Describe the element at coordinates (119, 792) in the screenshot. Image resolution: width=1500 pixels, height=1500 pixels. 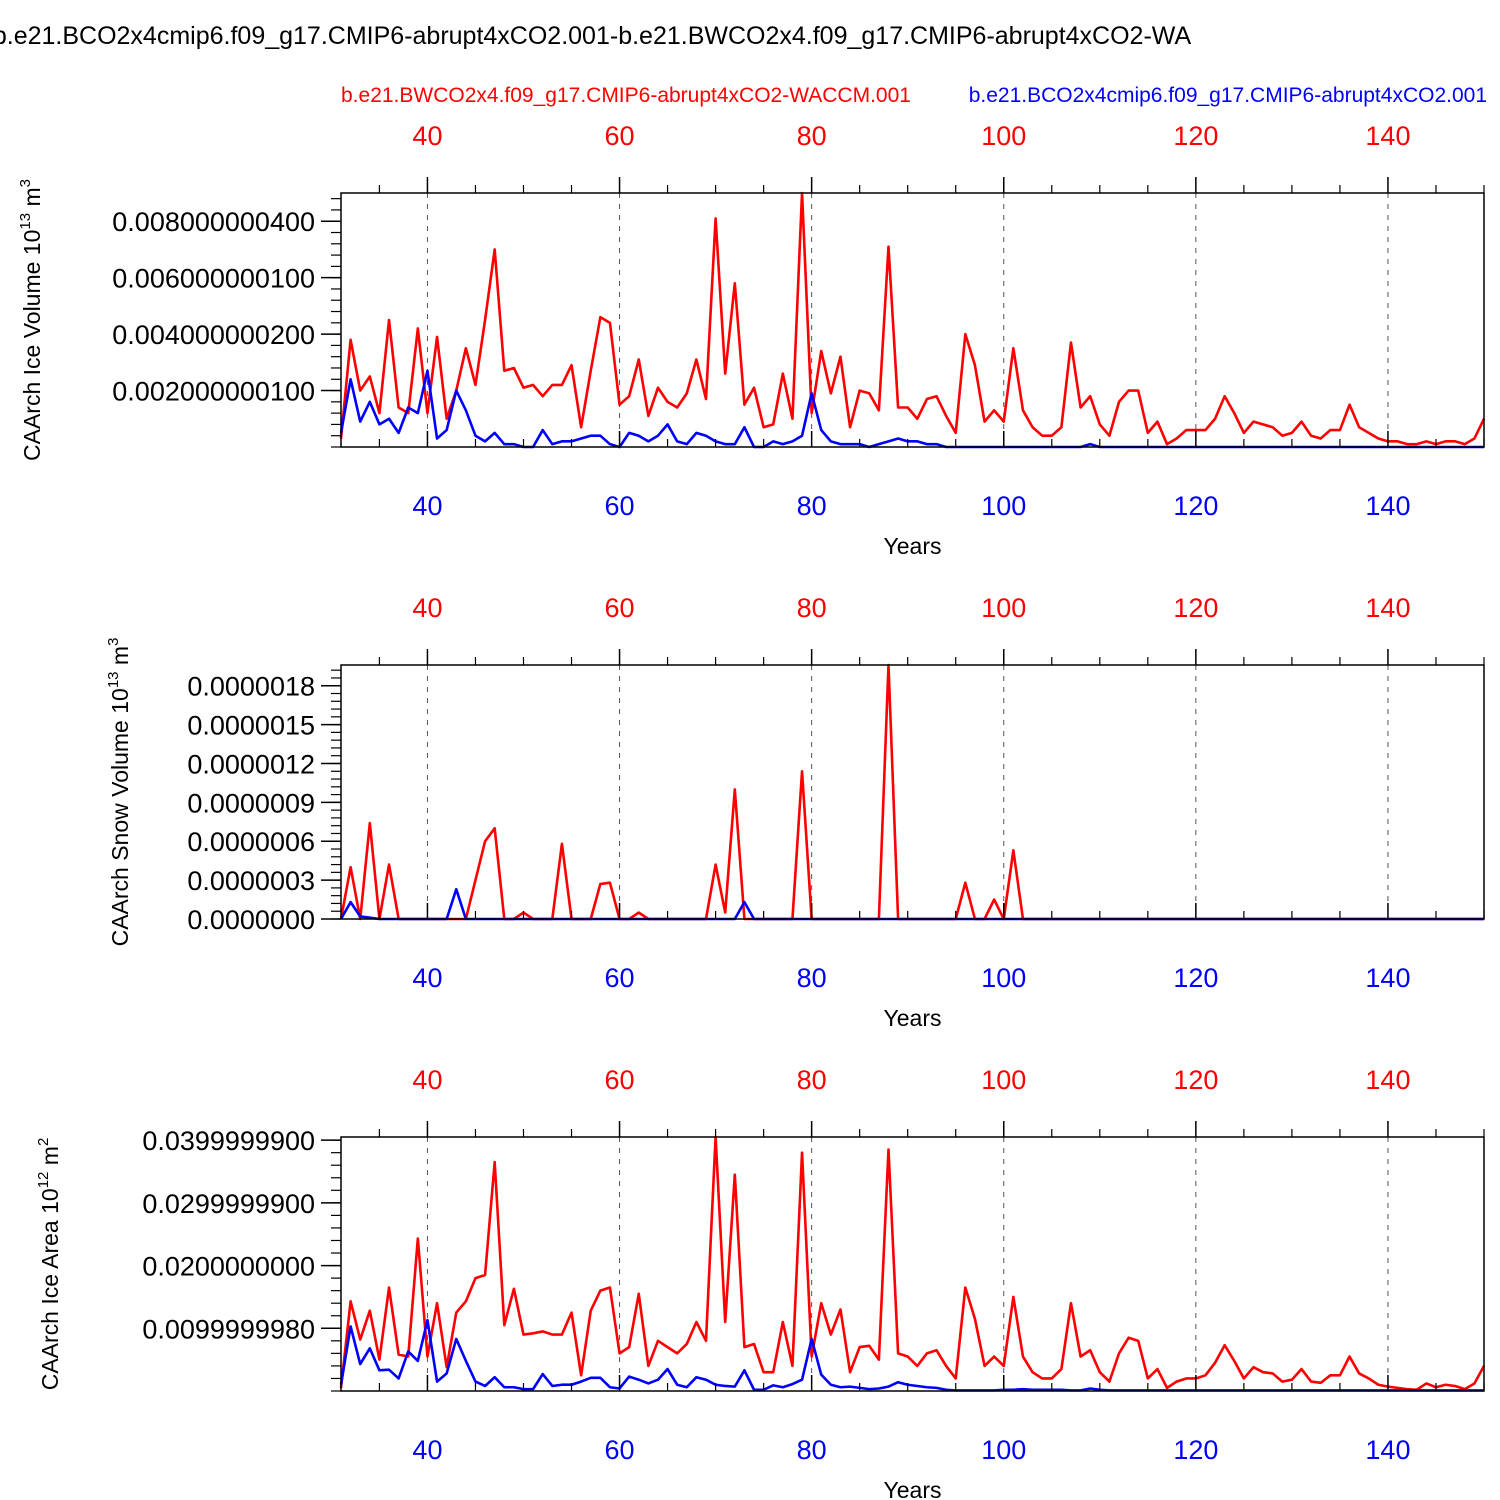
I see `y-axis-label: CAArch Snow Volume 1013 m3` at that location.